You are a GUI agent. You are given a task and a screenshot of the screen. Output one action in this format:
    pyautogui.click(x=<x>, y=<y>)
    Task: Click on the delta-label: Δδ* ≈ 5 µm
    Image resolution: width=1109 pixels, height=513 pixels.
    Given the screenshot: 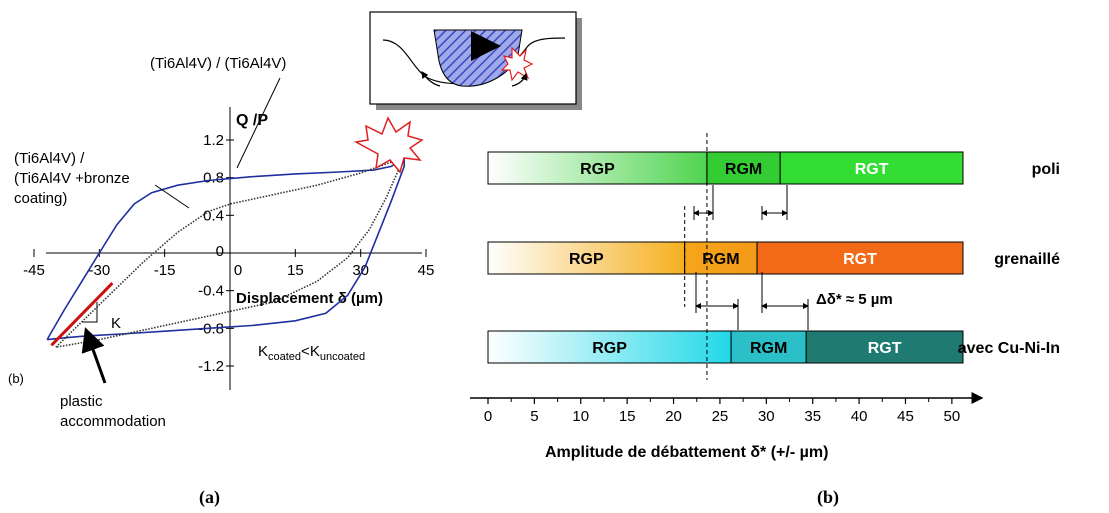 What is the action you would take?
    pyautogui.click(x=854, y=299)
    